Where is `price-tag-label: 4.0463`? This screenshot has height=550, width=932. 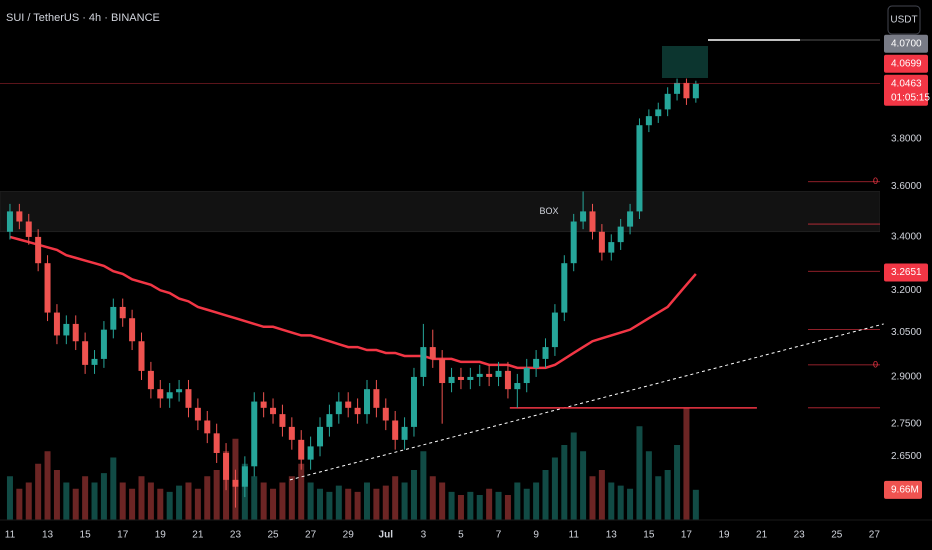 price-tag-label: 4.0463 is located at coordinates (906, 83).